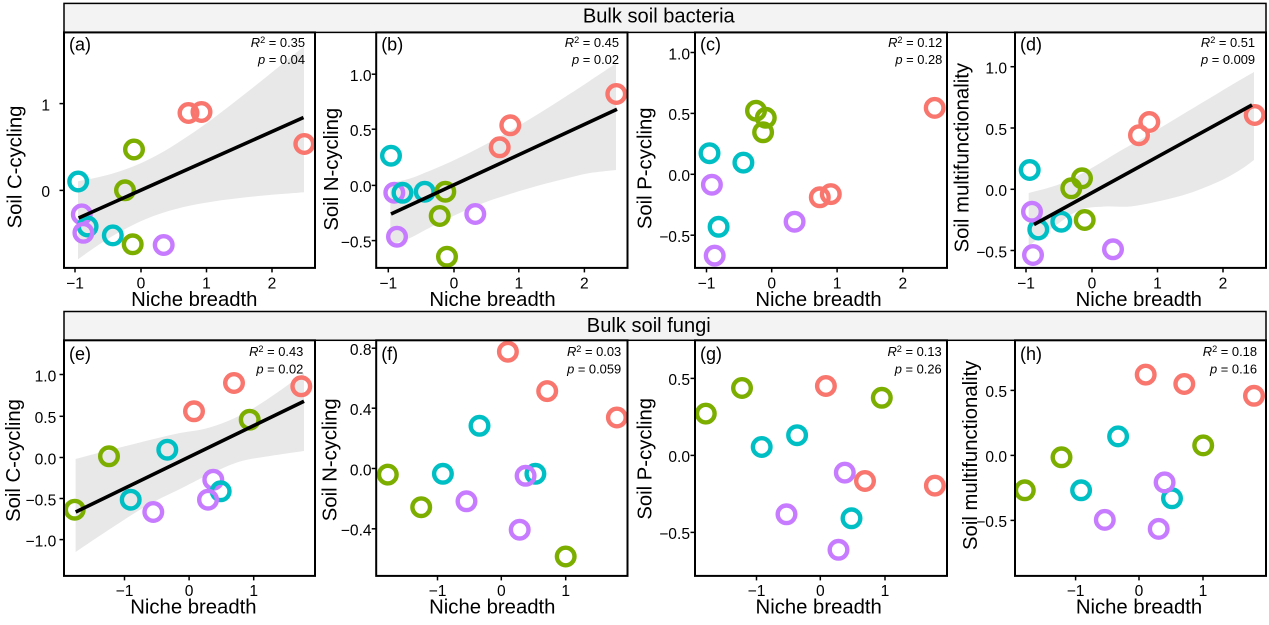 Image resolution: width=1269 pixels, height=625 pixels. Describe the element at coordinates (914, 351) in the screenshot. I see `svg-text: R2 = 0.13` at that location.